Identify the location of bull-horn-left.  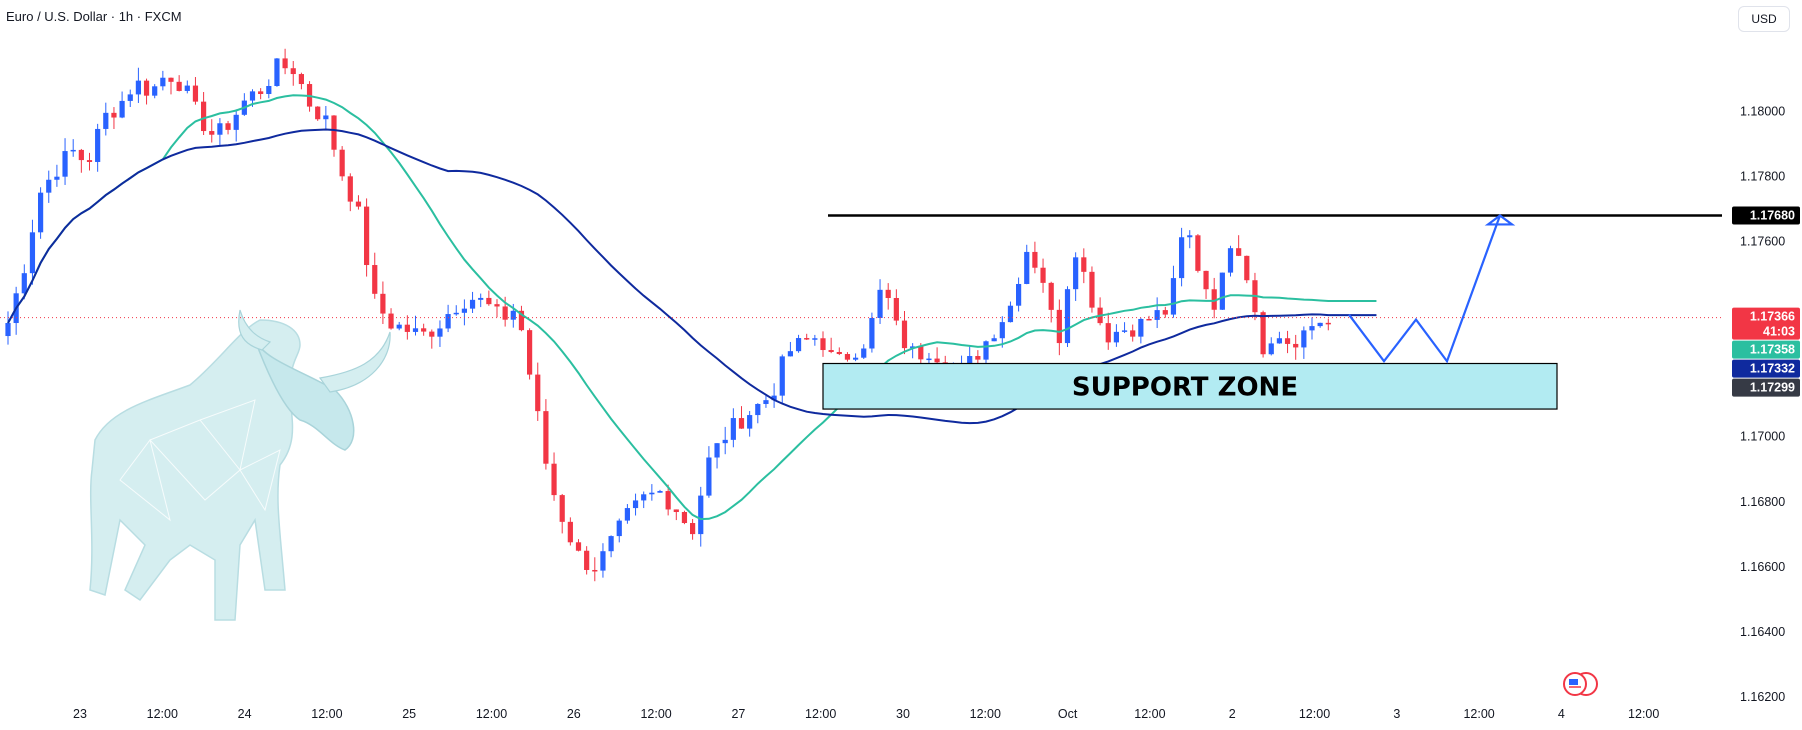
(255, 330).